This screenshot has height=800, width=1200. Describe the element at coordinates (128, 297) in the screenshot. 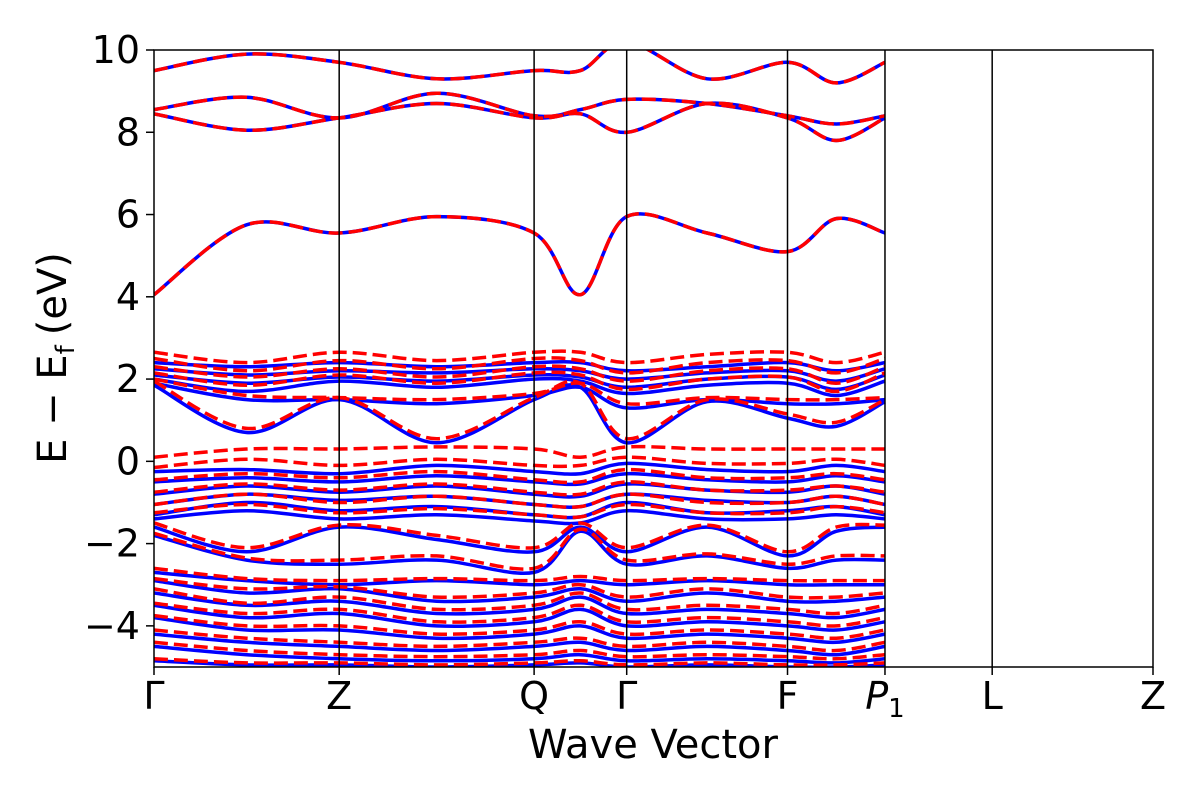

I see `y-tick-label: 4` at that location.